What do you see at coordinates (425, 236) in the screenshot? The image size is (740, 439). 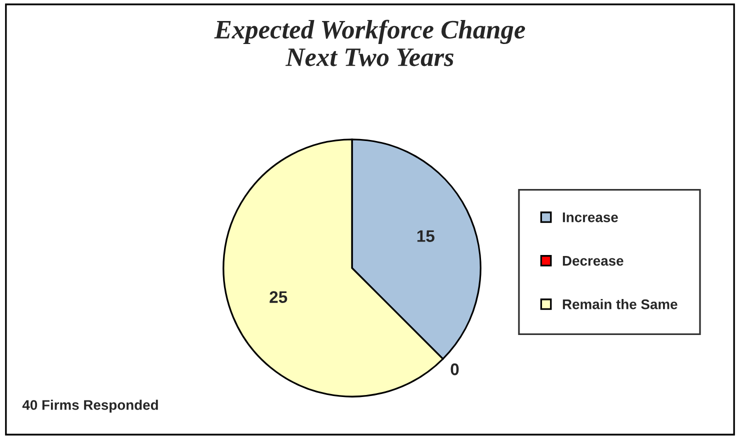 I see `data-label: 15` at bounding box center [425, 236].